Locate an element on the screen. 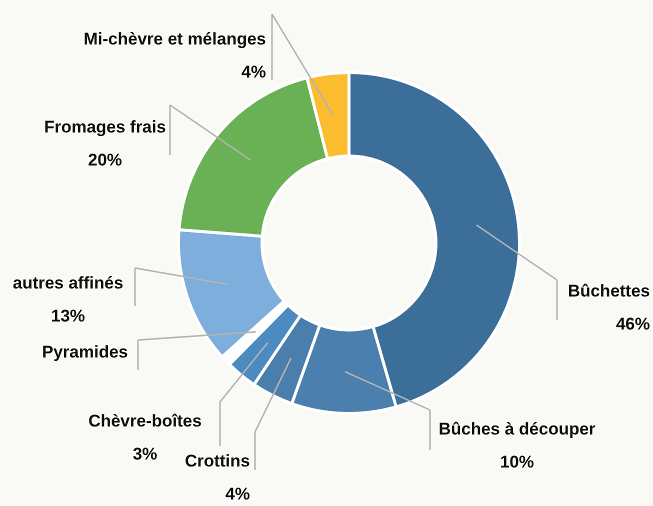  slice-label: autres affinés is located at coordinates (68, 283).